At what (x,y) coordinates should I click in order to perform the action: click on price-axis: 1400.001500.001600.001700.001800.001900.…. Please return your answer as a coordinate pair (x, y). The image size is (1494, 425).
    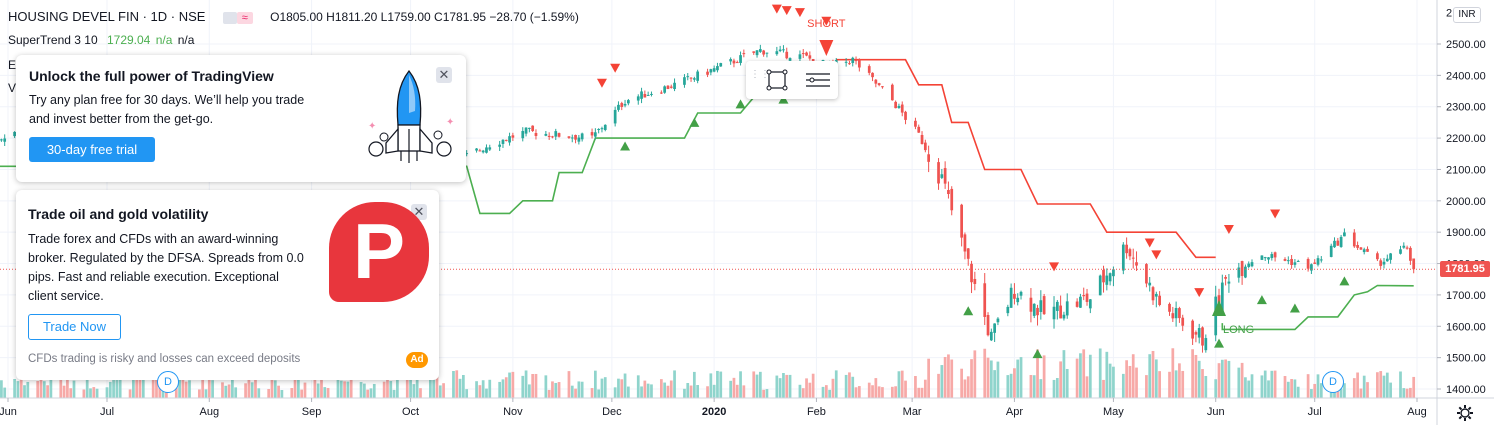
    Looking at the image, I should click on (1461, 212).